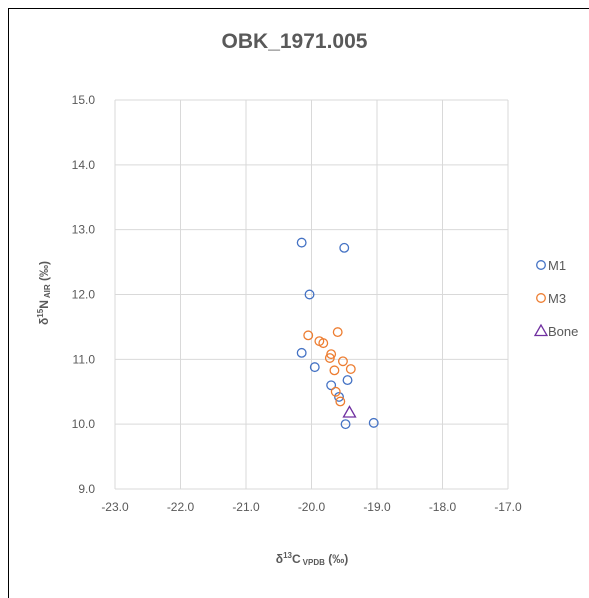 This screenshot has width=589, height=598. I want to click on legend-marker-m1, so click(541, 265).